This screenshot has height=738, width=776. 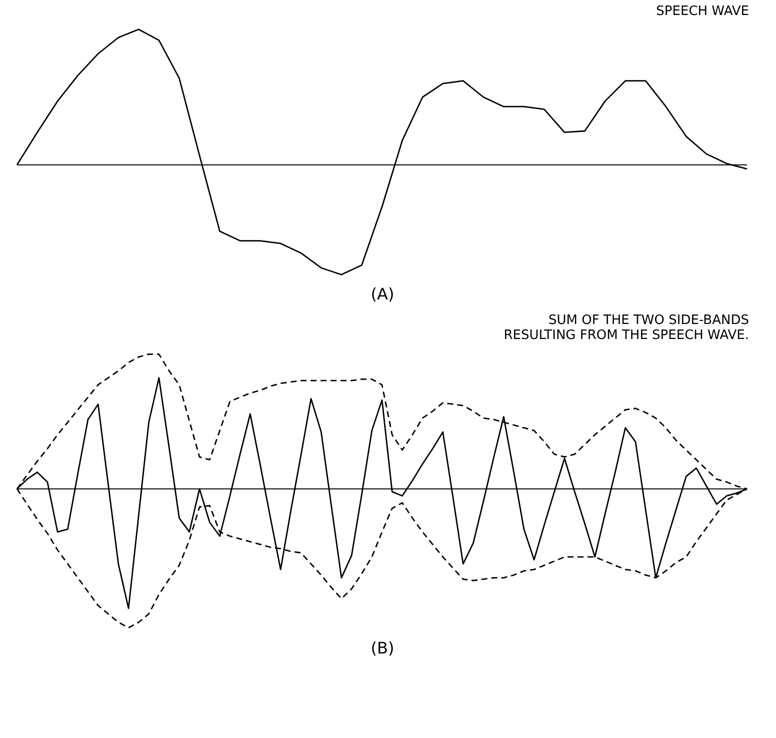 What do you see at coordinates (382, 648) in the screenshot?
I see `x-axis-title: (B)` at bounding box center [382, 648].